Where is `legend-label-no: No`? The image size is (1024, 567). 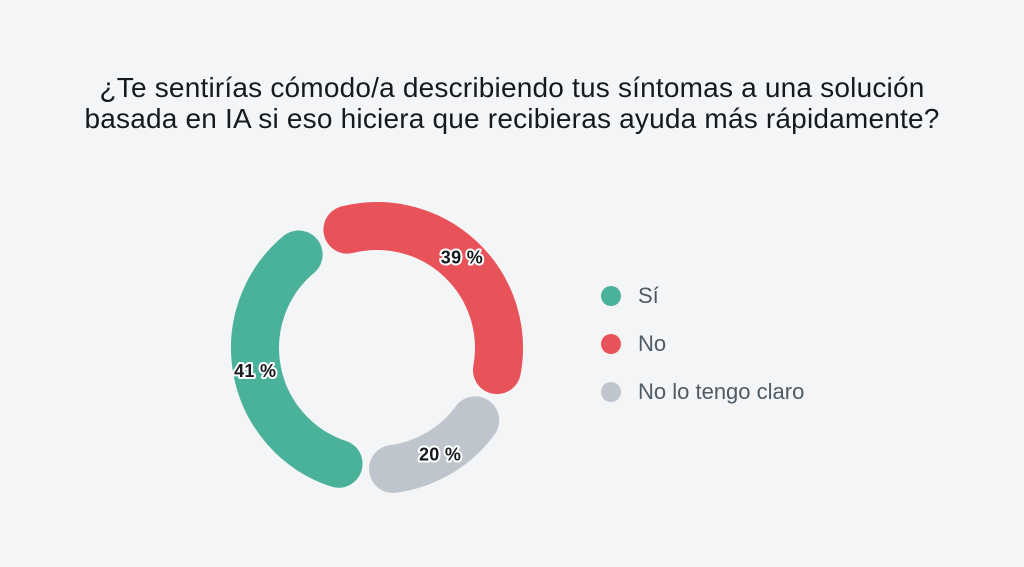 legend-label-no: No is located at coordinates (652, 343).